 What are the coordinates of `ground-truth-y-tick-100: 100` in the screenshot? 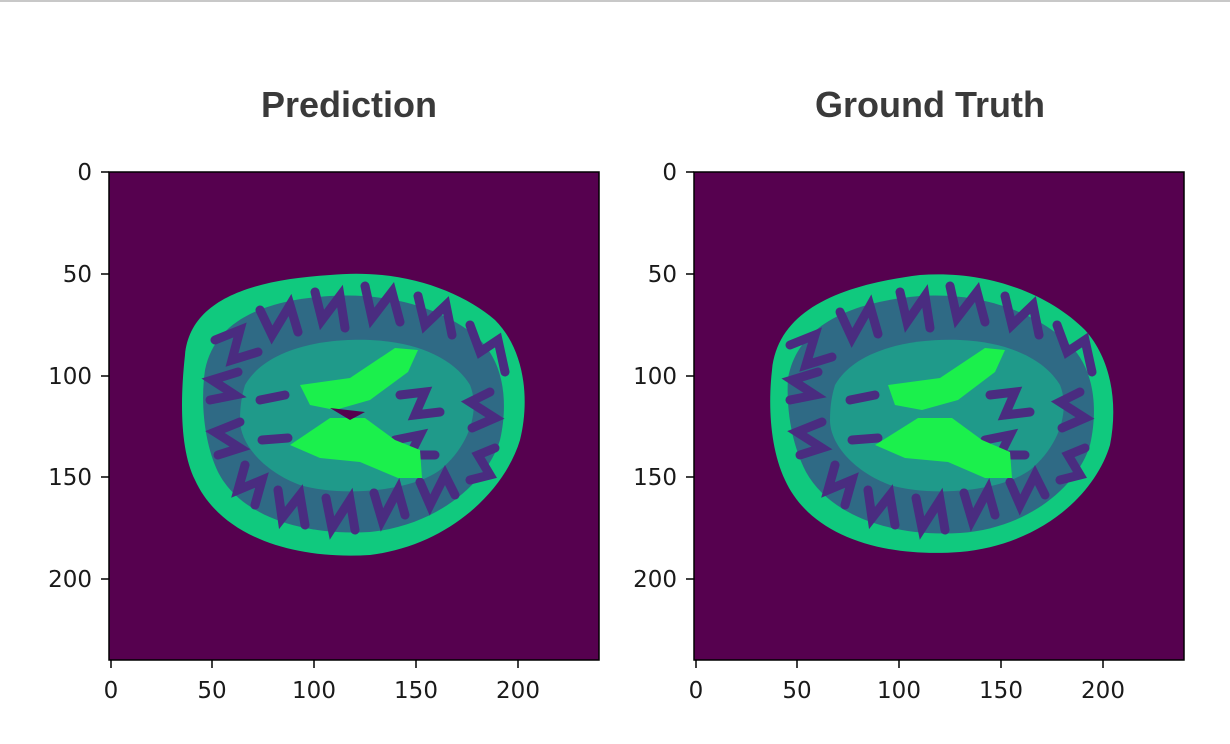 It's located at (655, 377).